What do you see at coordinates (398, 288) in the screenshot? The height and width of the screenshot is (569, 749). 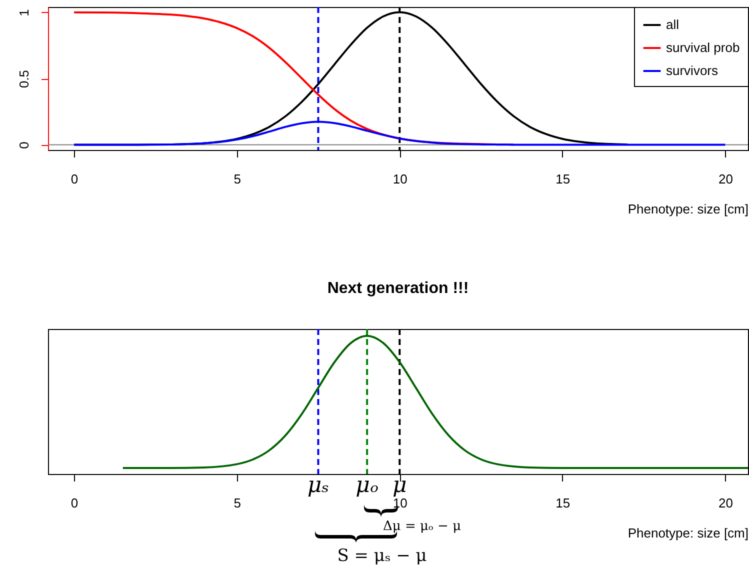 I see `chart-title: Next generation !!!` at bounding box center [398, 288].